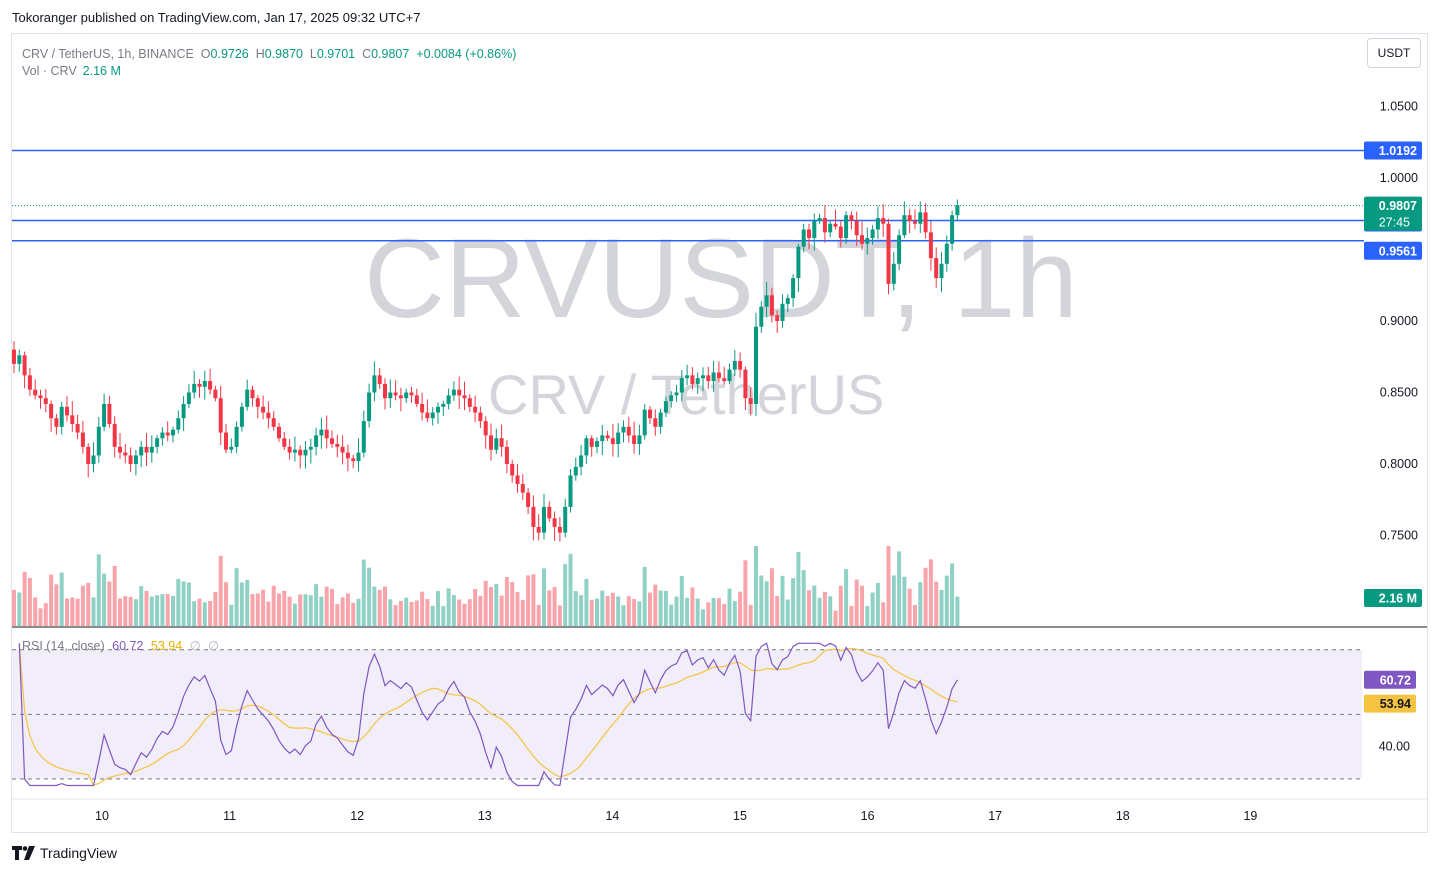  I want to click on last-price-box, so click(1393, 213).